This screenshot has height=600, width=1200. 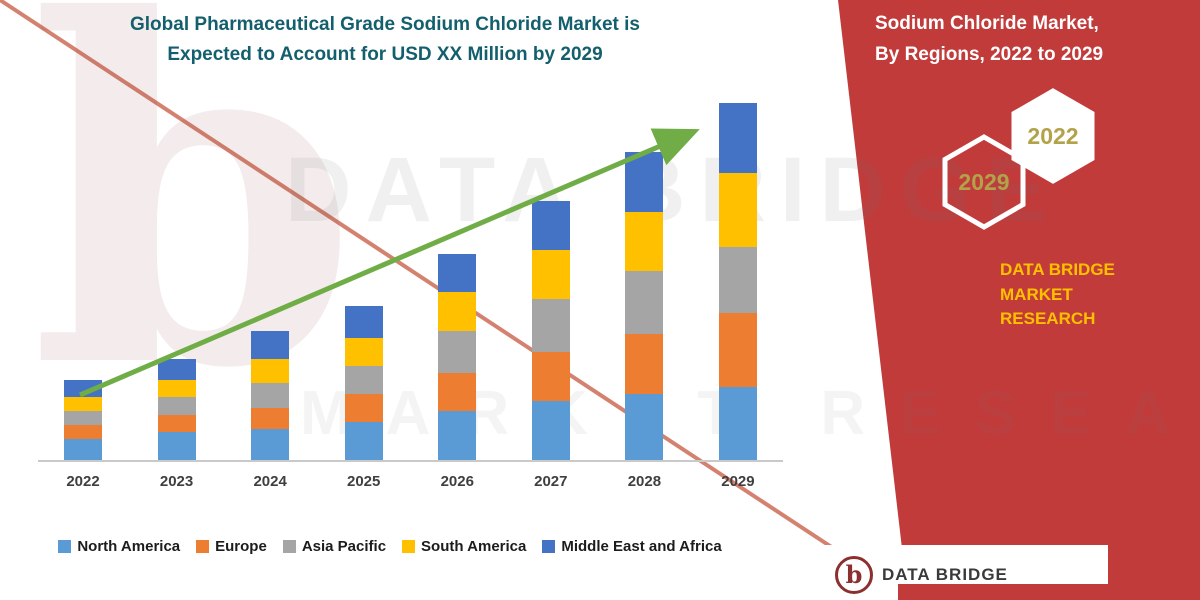 What do you see at coordinates (176, 423) in the screenshot?
I see `segment-europe-2023` at bounding box center [176, 423].